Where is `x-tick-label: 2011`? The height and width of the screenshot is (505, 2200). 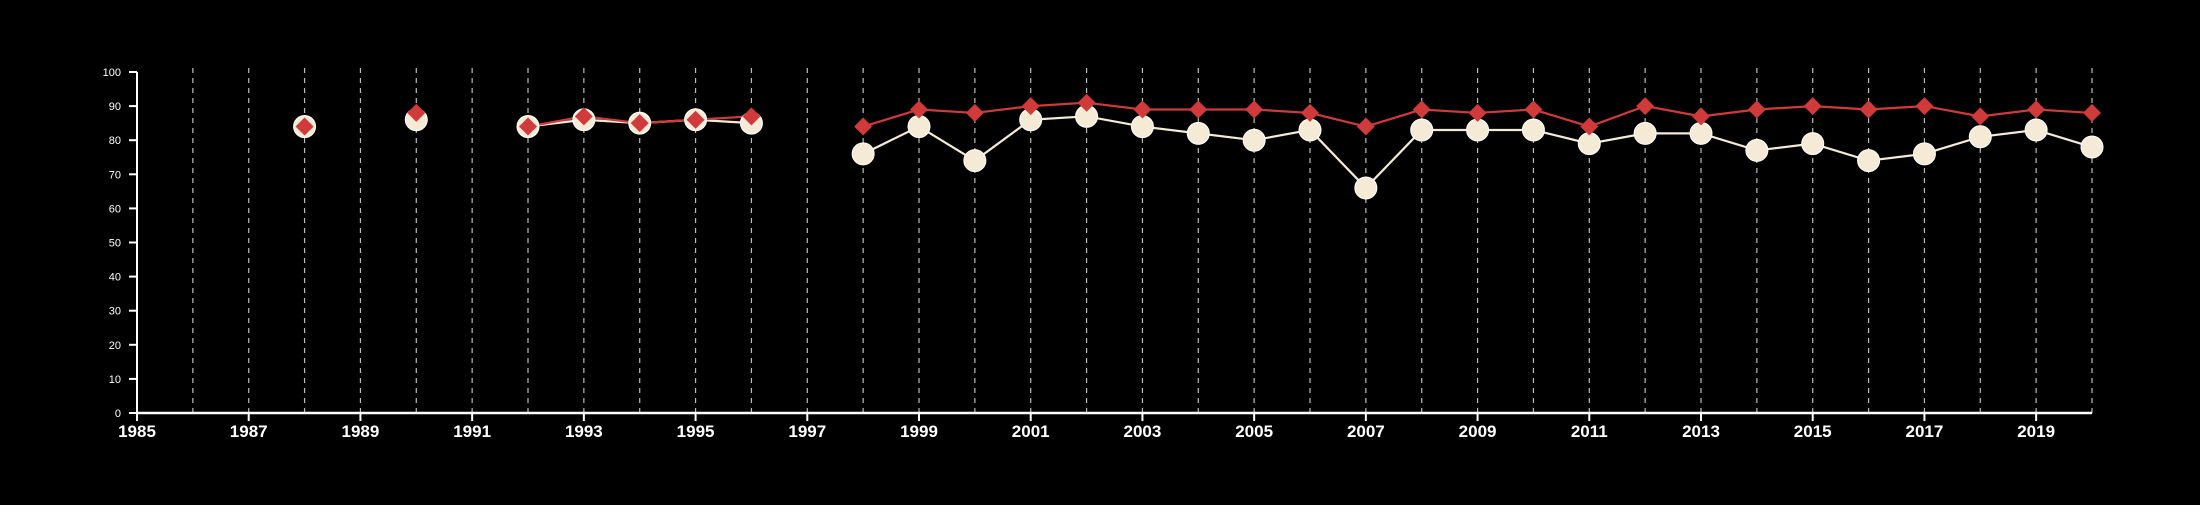
x-tick-label: 2011 is located at coordinates (1589, 431).